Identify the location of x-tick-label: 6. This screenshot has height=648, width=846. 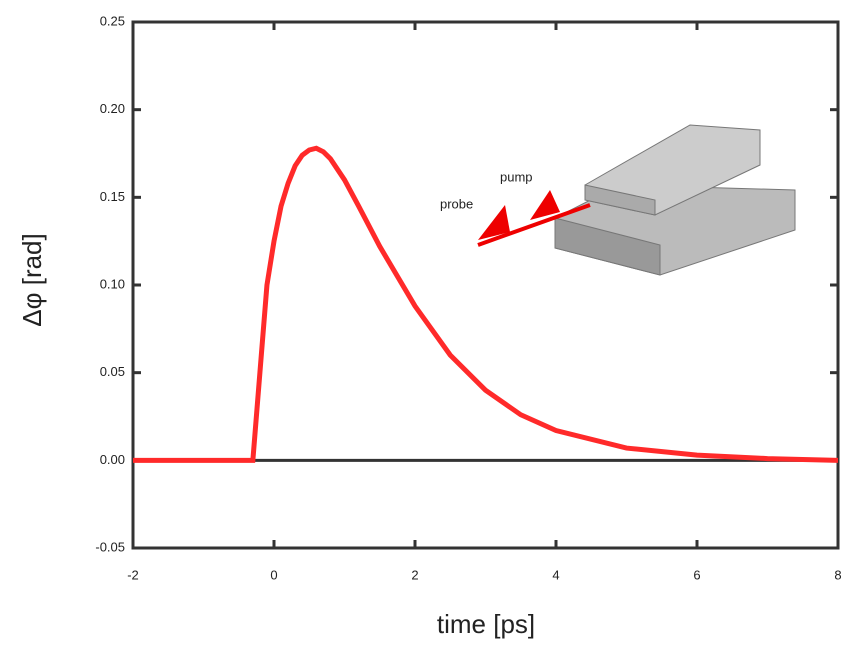
(696, 574).